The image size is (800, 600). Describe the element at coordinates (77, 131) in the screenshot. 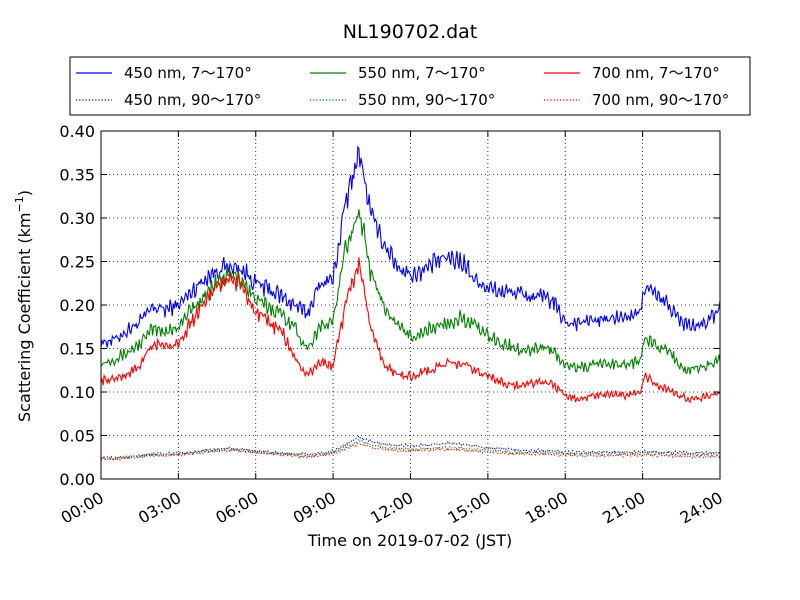

I see `y-tick-label: 0.40` at that location.